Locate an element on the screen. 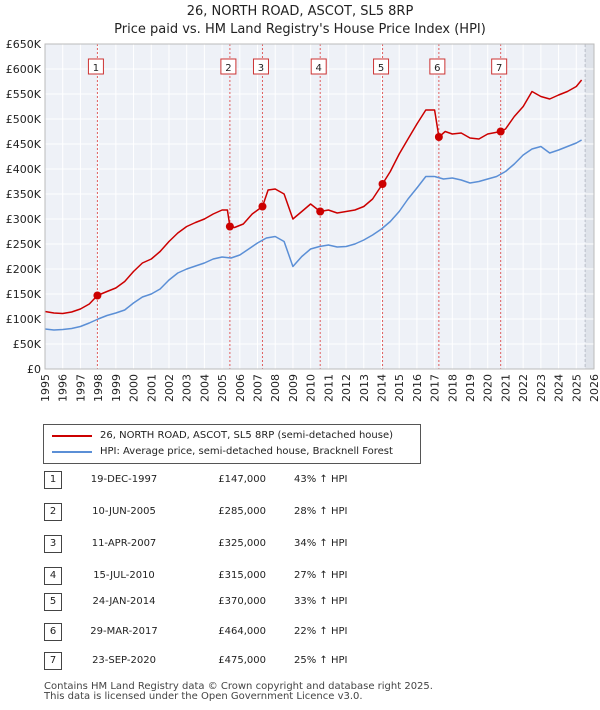 Image resolution: width=600 pixels, height=710 pixels. sale-badge-label: 1 is located at coordinates (96, 68).